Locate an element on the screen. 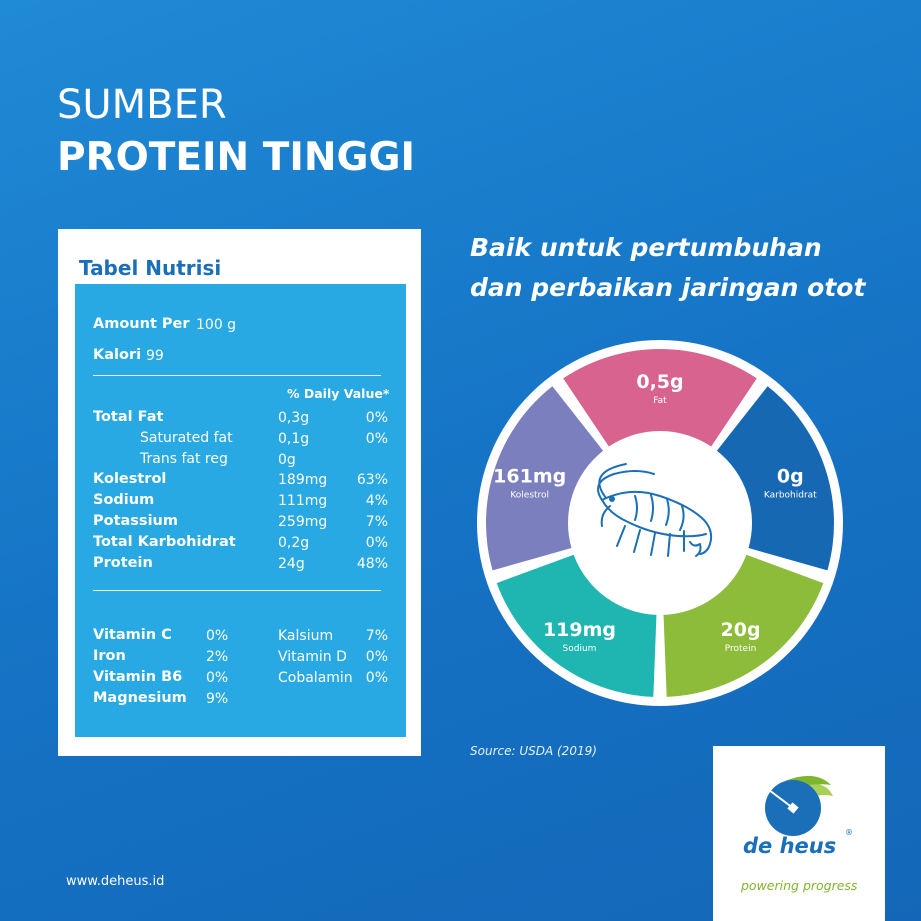  nutrient-dv: 4% is located at coordinates (376, 501).